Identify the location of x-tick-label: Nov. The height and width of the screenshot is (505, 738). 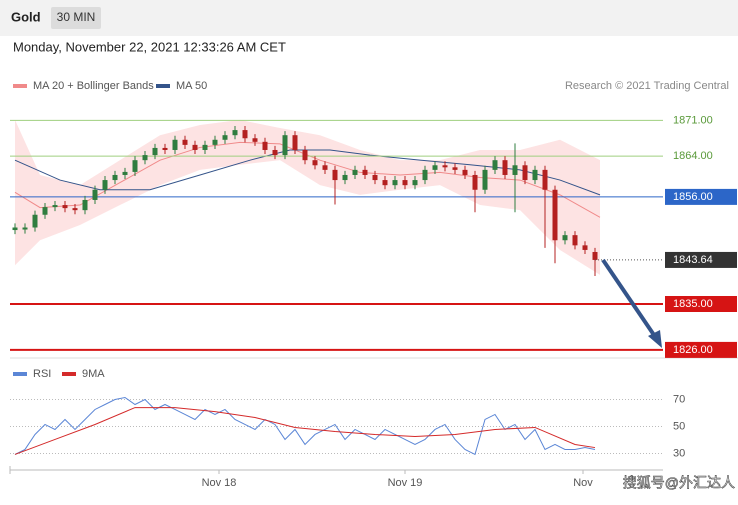
(583, 483).